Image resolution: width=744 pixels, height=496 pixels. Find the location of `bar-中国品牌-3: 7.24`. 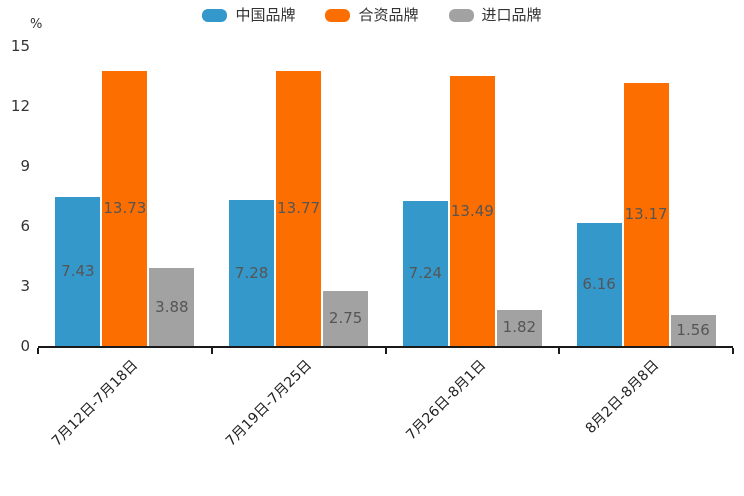

bar-中国品牌-3: 7.24 is located at coordinates (425, 273).